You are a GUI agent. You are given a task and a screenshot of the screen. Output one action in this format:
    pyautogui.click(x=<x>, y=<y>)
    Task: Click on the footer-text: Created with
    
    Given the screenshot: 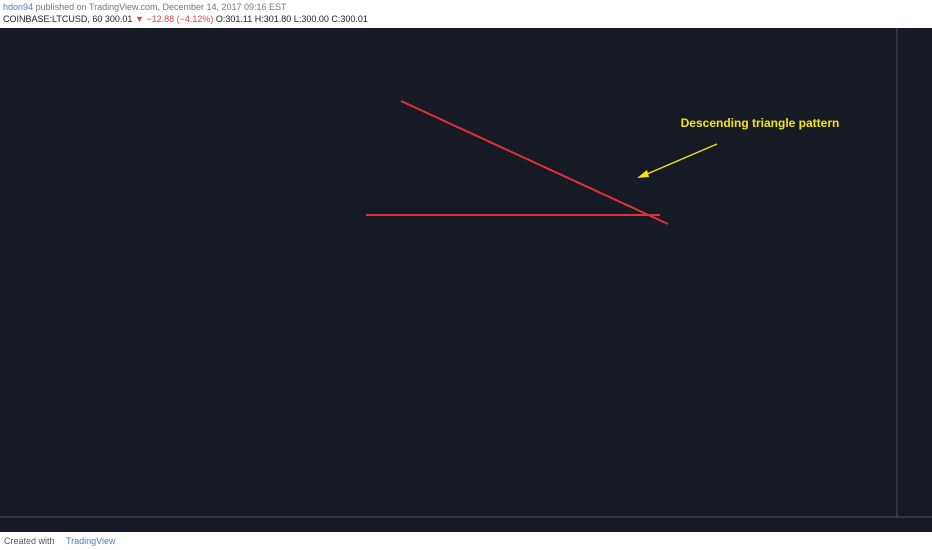 What is the action you would take?
    pyautogui.click(x=29, y=541)
    